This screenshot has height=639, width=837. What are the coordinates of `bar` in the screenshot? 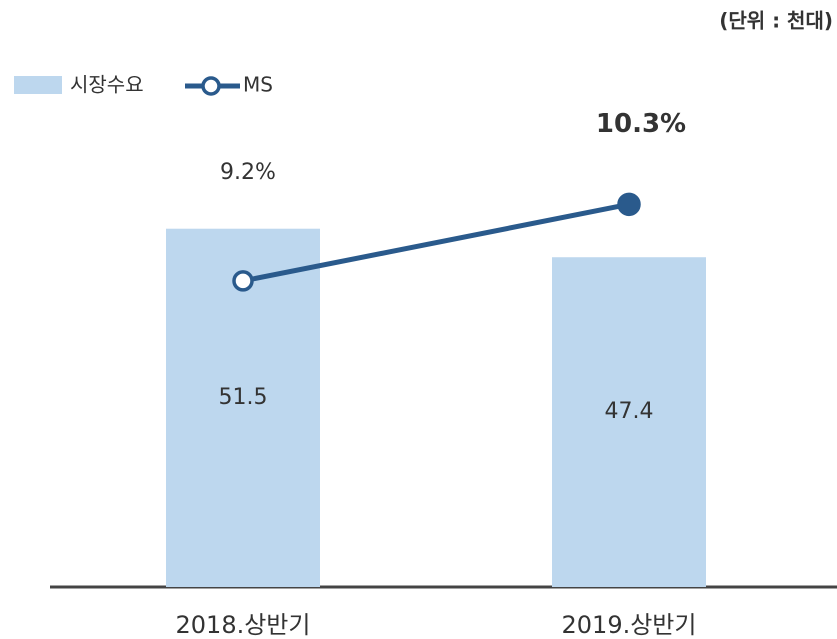 It's located at (629, 422).